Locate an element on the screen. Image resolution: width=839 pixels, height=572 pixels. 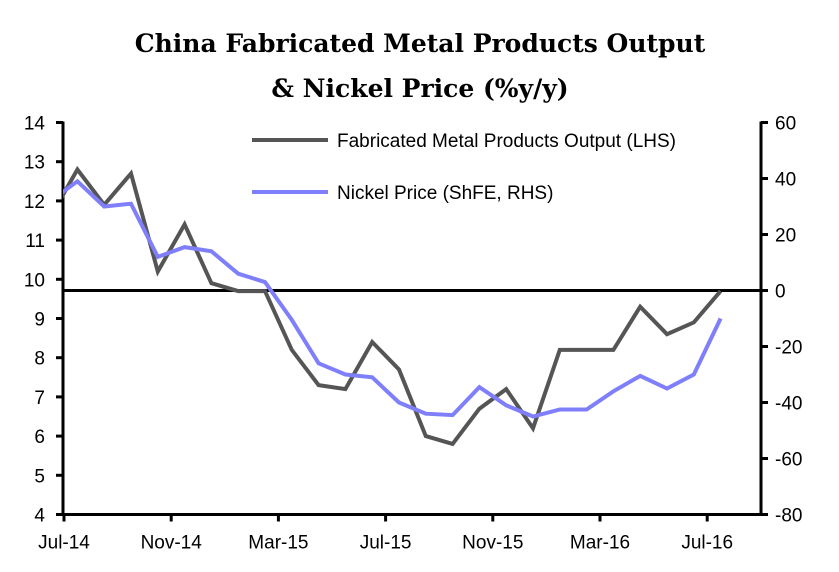
left-tick-label: 7 is located at coordinates (39, 398).